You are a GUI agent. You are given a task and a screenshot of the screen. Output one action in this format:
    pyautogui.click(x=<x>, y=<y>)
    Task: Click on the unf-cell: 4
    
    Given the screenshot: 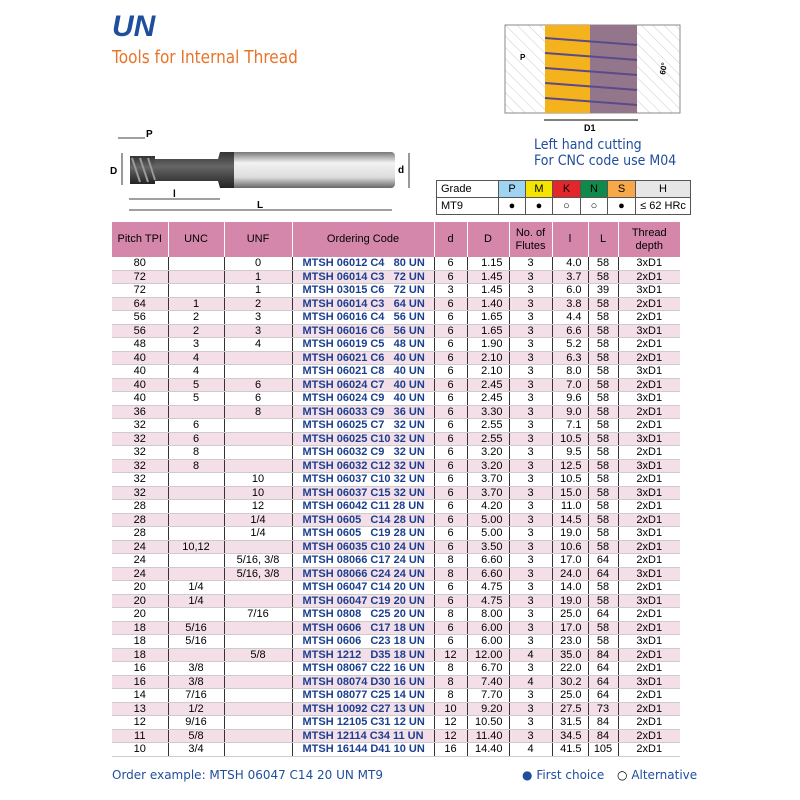 What is the action you would take?
    pyautogui.click(x=257, y=344)
    